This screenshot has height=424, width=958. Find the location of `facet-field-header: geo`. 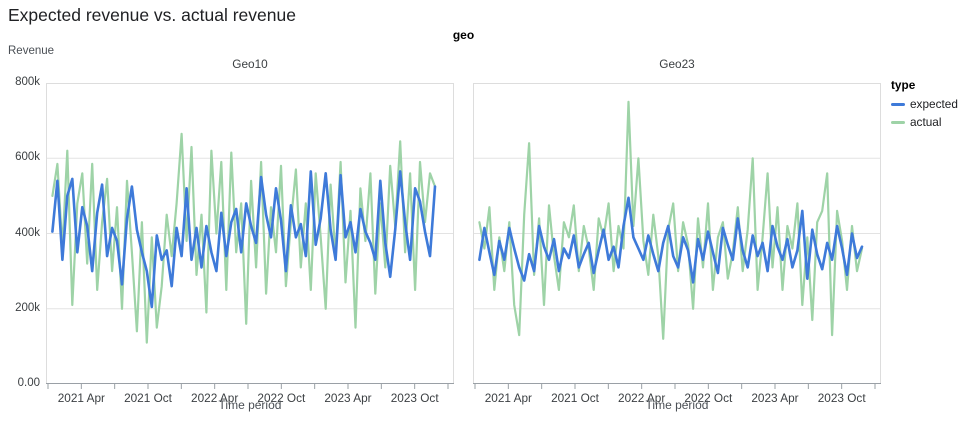

facet-field-header: geo is located at coordinates (463, 35).